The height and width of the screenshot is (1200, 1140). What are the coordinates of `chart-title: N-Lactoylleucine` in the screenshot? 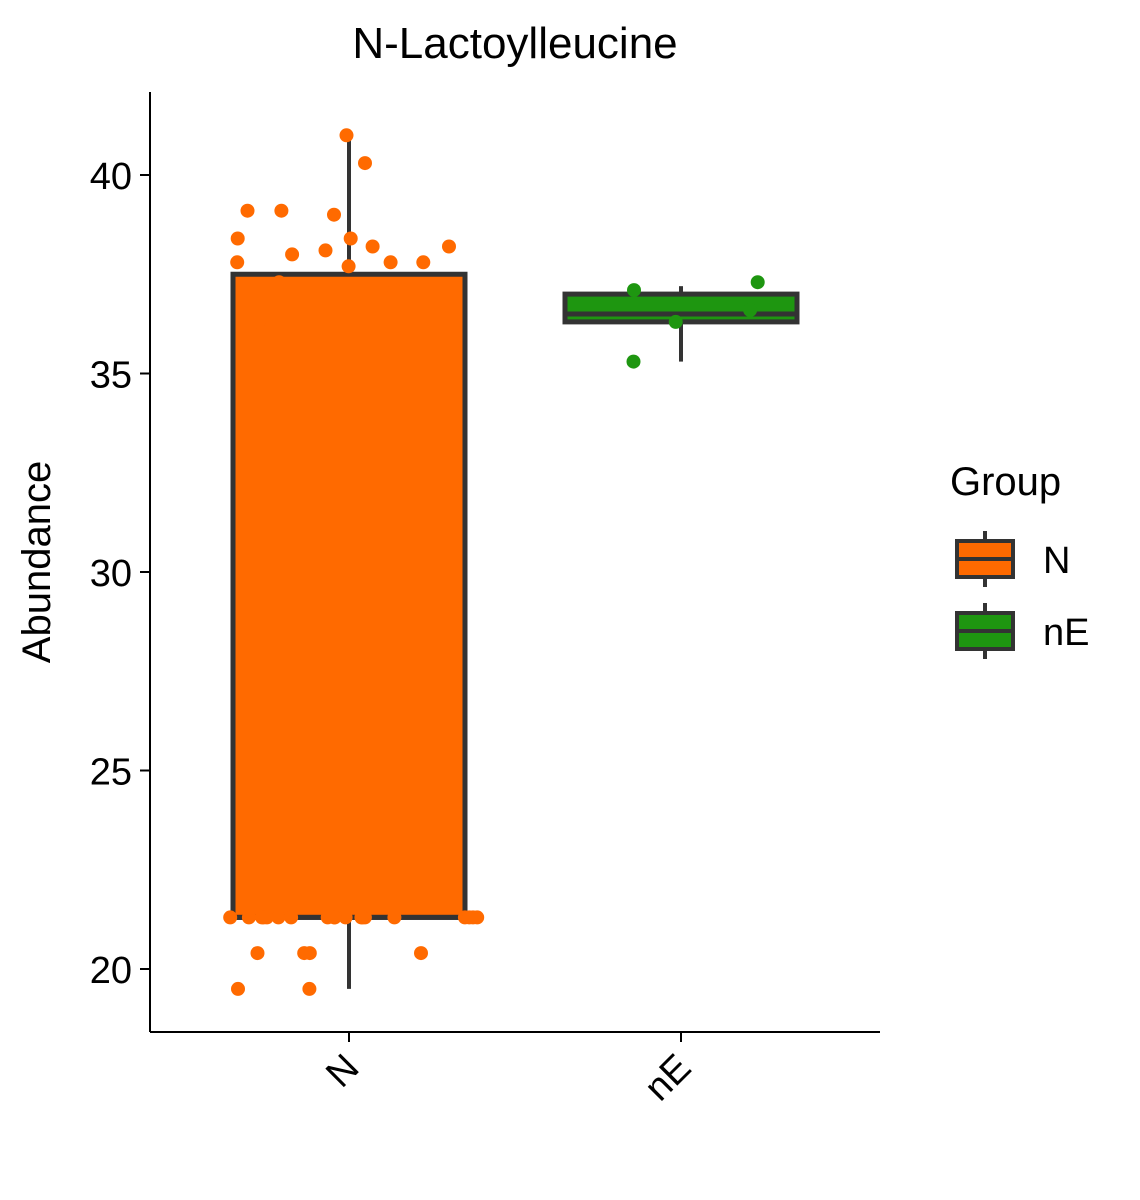 It's located at (514, 43).